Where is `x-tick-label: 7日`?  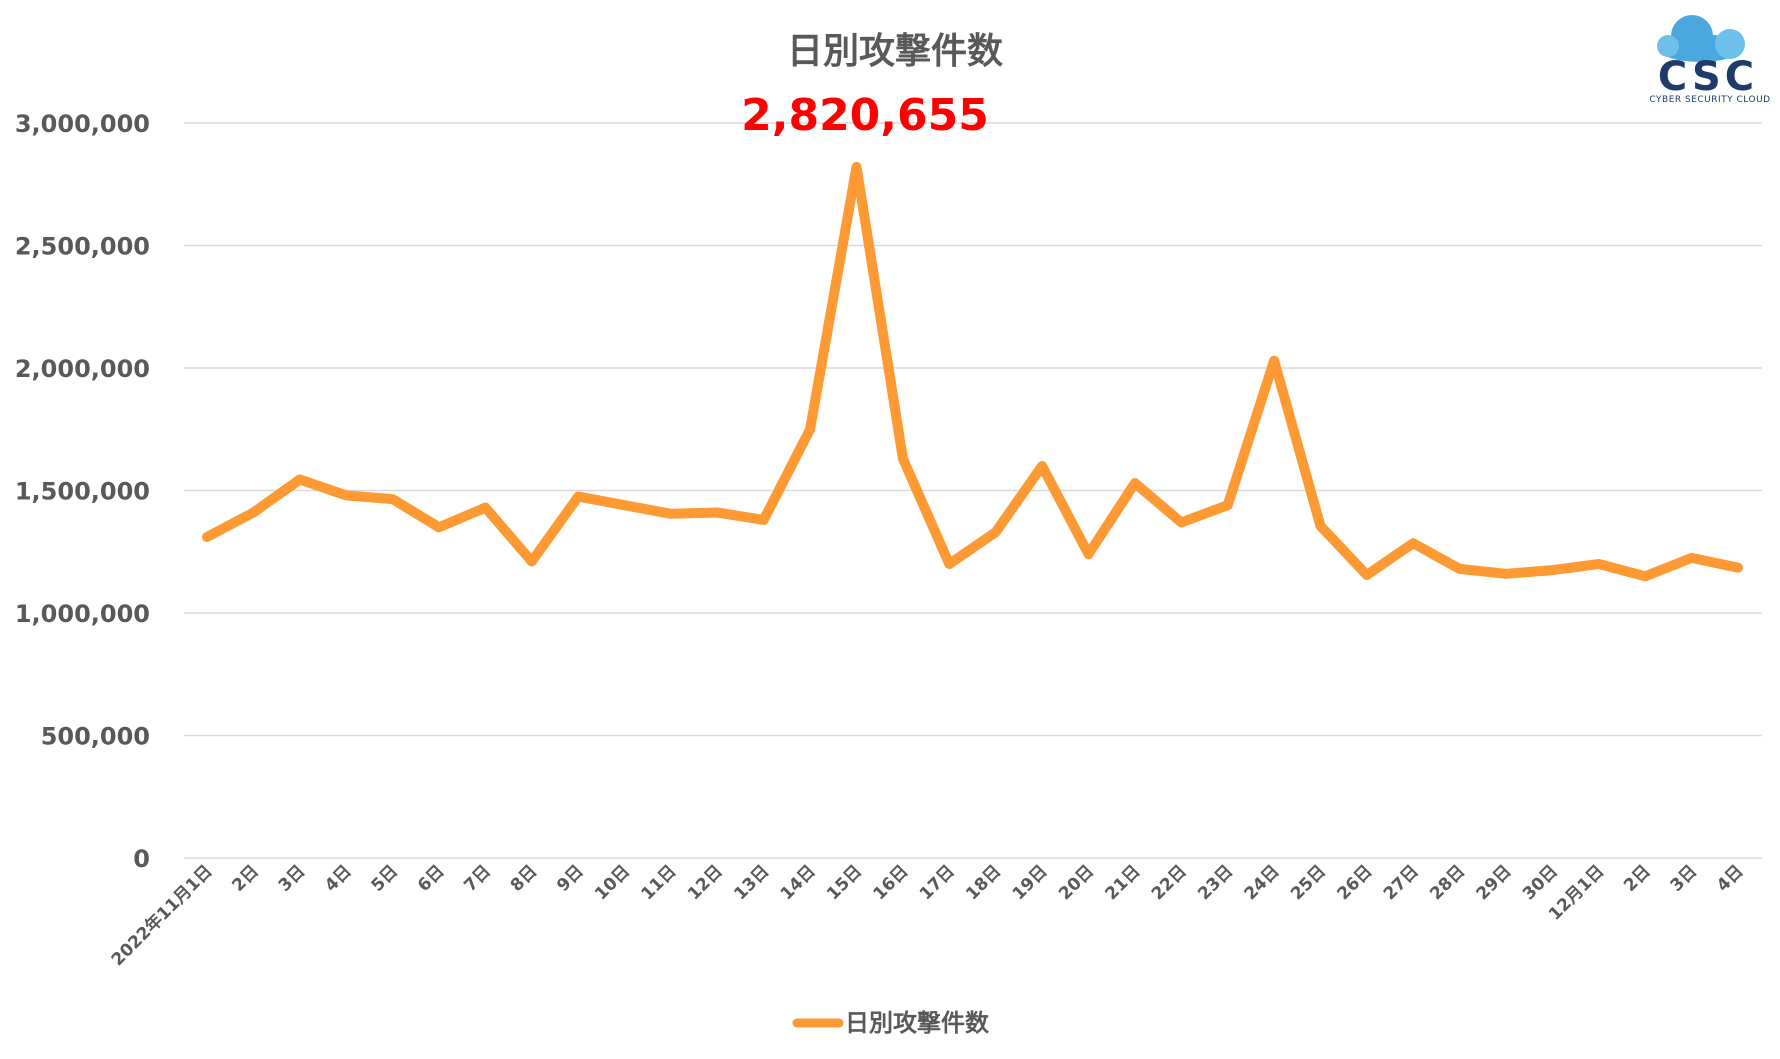
x-tick-label: 7日 is located at coordinates (477, 878).